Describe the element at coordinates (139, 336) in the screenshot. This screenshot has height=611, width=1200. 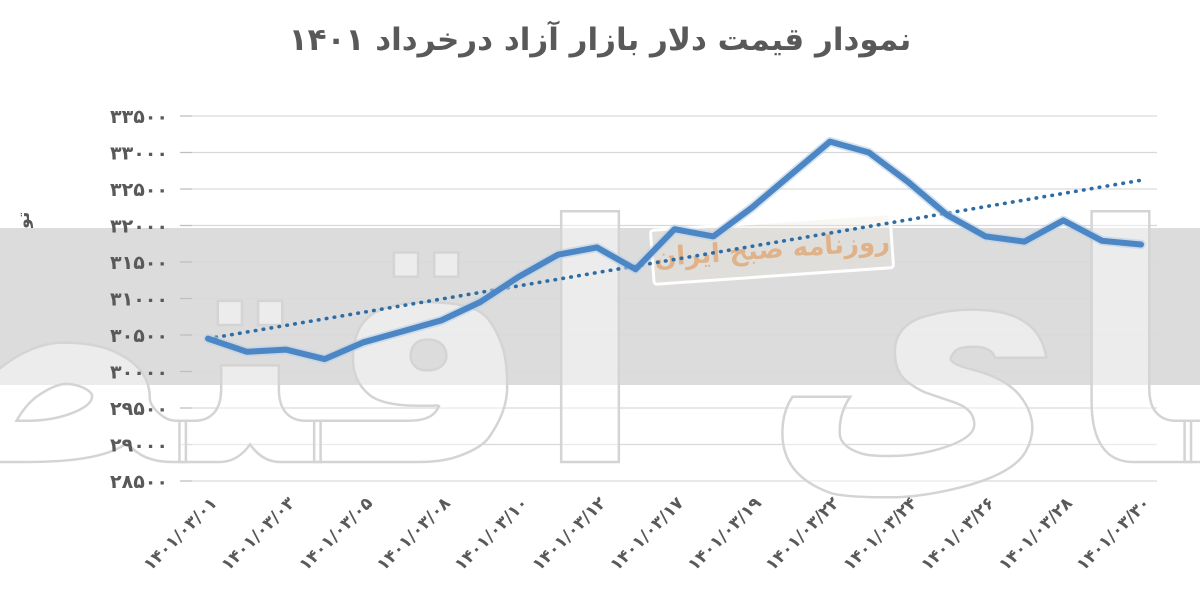
I see `y-tick-label: ۳۰۵۰۰` at that location.